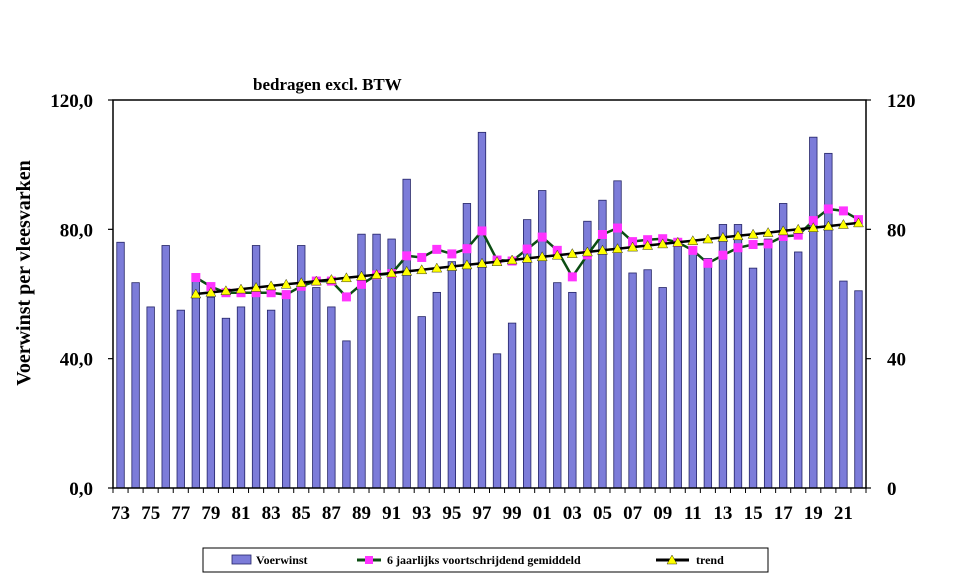 The width and height of the screenshot is (954, 587). I want to click on legend-marker-moving-average, so click(369, 560).